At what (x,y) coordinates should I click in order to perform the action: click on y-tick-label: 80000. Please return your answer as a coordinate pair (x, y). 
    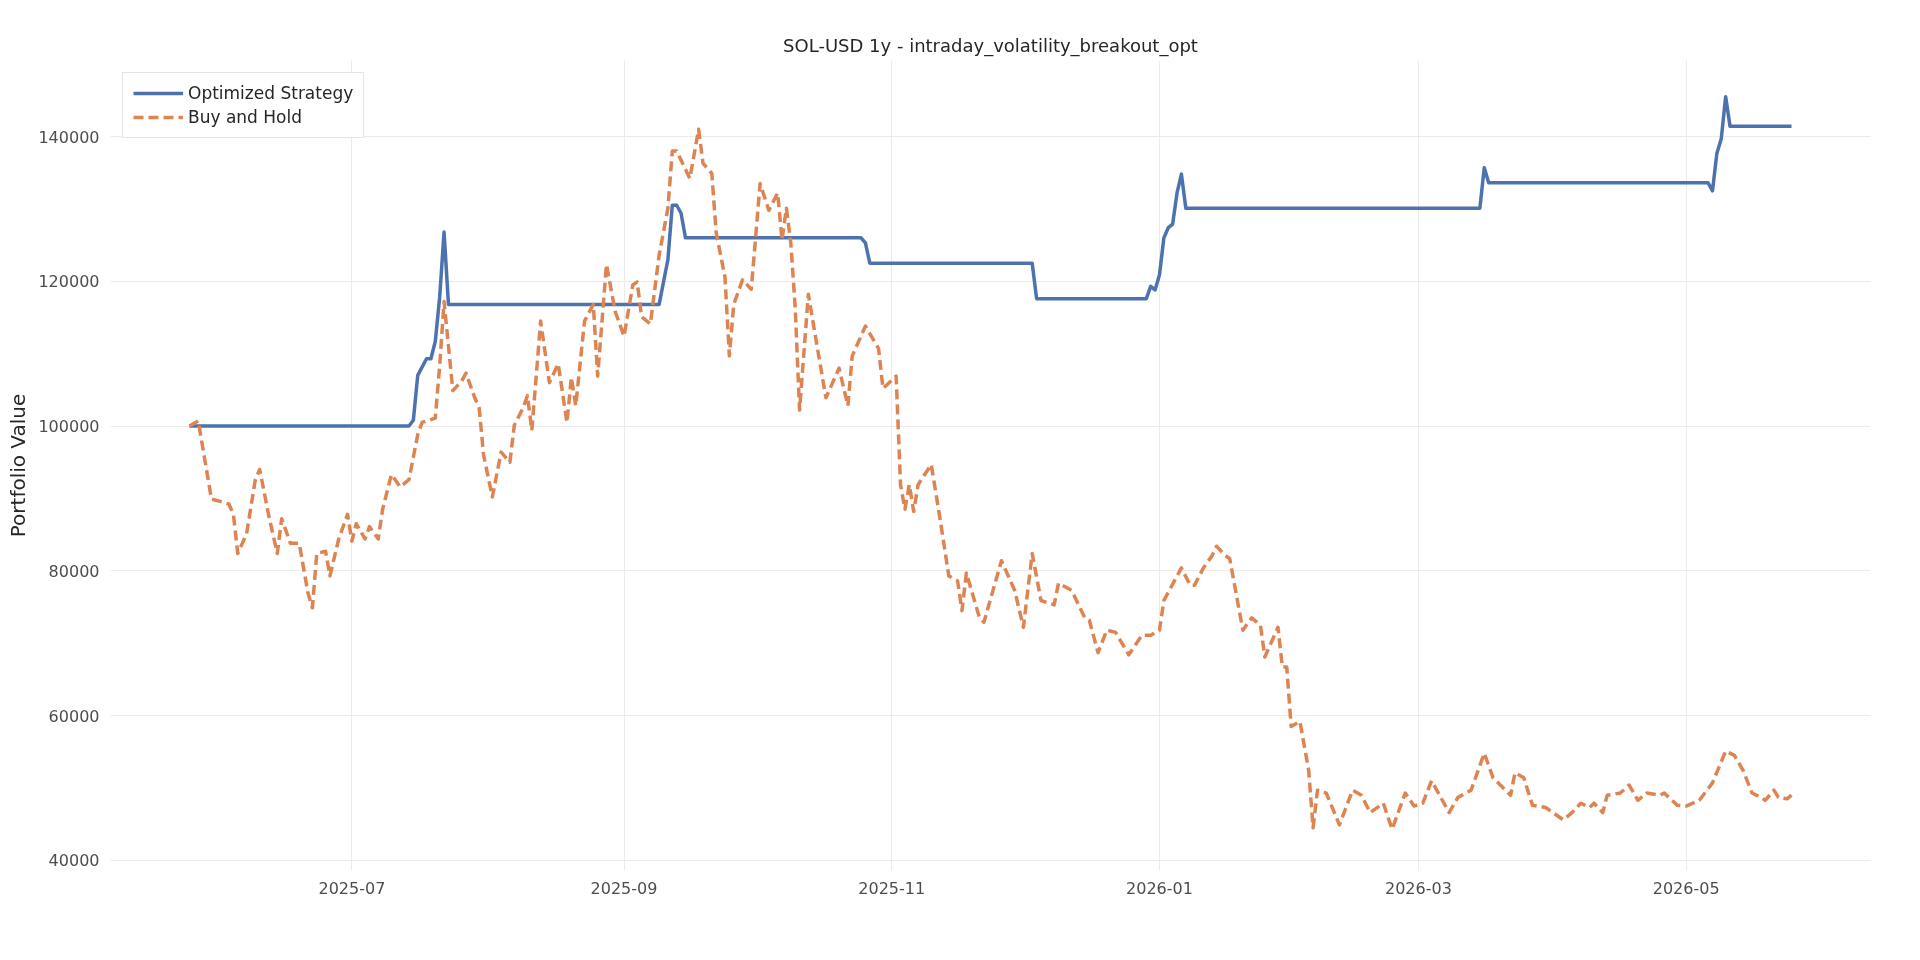
    Looking at the image, I should click on (74, 571).